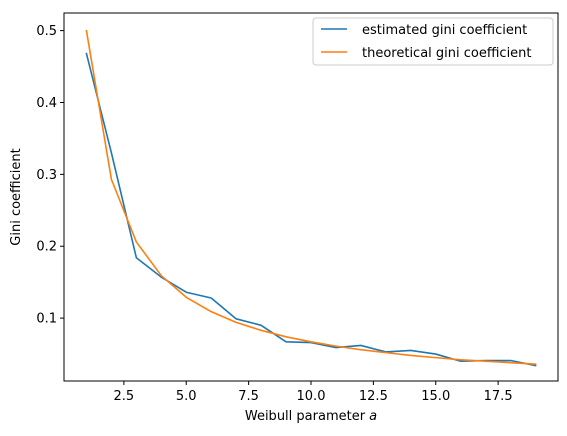 The width and height of the screenshot is (567, 436). What do you see at coordinates (46, 175) in the screenshot?
I see `y-tick-label: 0.3` at bounding box center [46, 175].